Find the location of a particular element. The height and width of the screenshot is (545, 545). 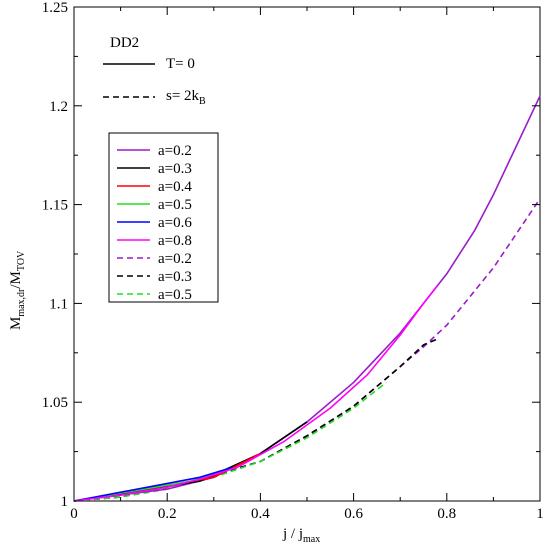

y-axis-label-mid: /M is located at coordinates (16, 280).